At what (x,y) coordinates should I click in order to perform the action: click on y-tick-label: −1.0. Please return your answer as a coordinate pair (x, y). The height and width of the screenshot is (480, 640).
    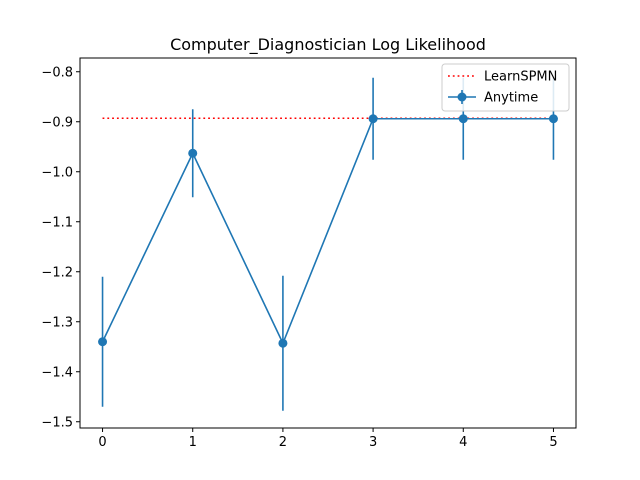
    Looking at the image, I should click on (57, 172).